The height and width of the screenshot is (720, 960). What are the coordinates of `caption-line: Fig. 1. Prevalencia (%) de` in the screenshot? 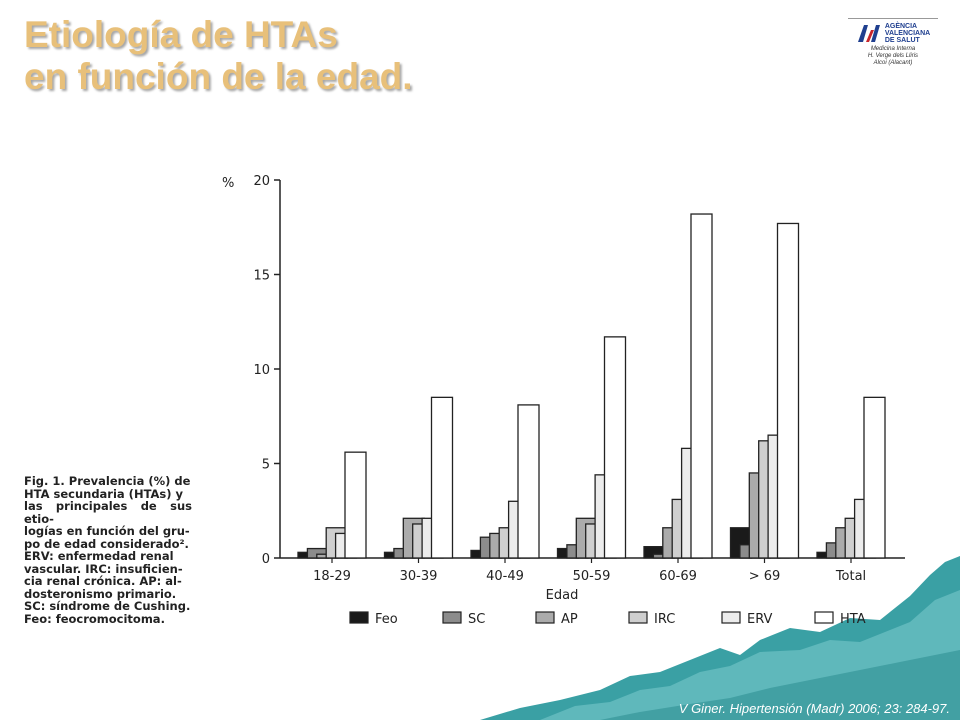 It's located at (107, 481).